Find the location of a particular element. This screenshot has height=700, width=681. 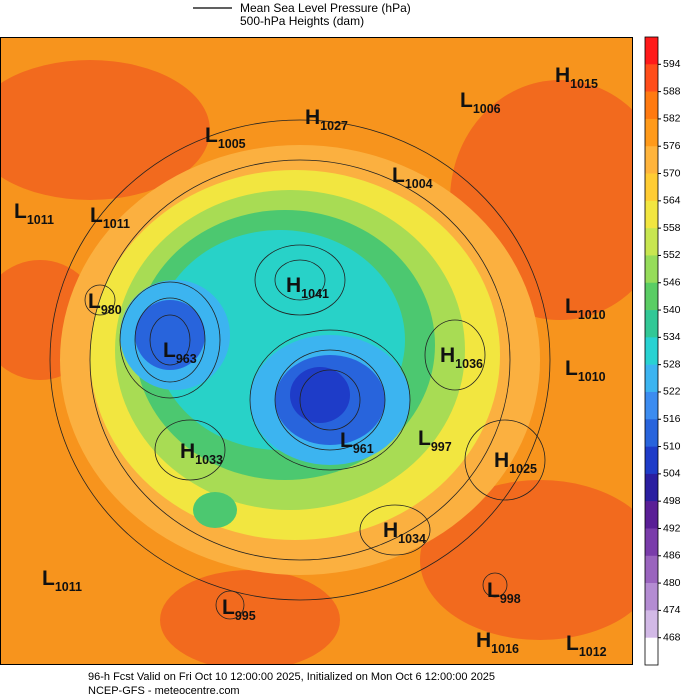

pressure-center: L1012 is located at coordinates (586, 645).